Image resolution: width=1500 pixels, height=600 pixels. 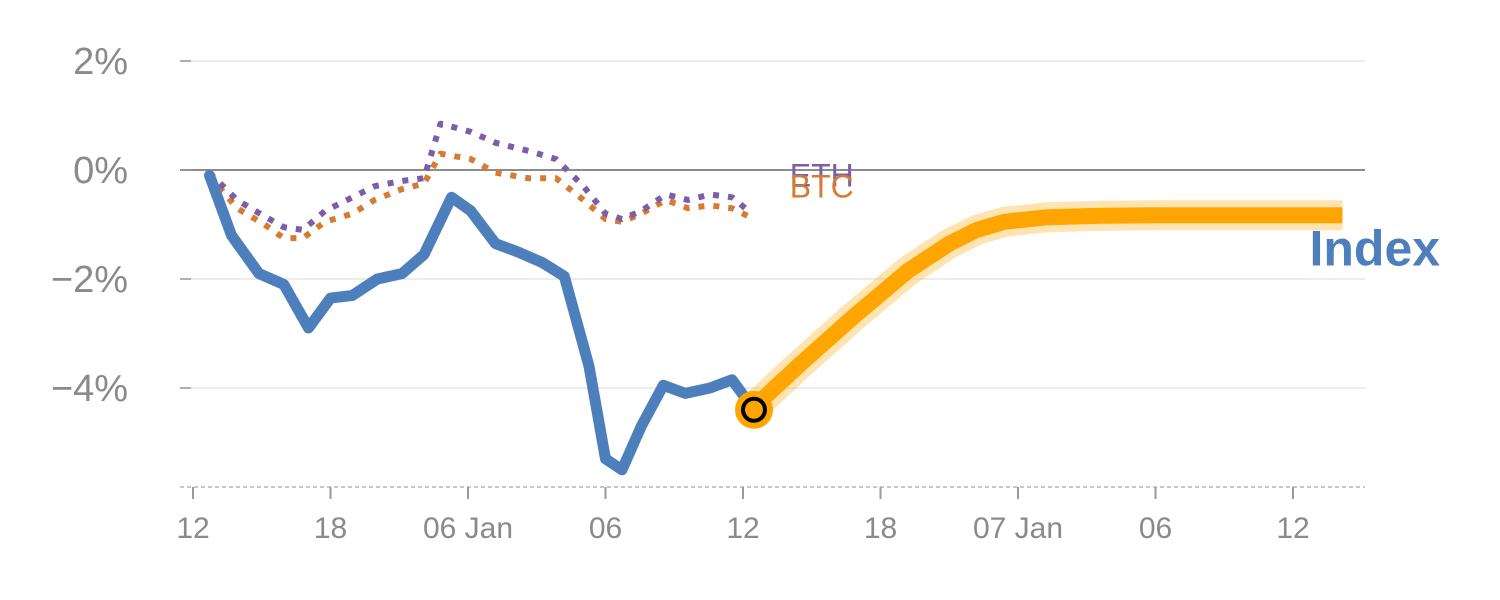 What do you see at coordinates (89, 389) in the screenshot?
I see `y-tick-label: −4%` at bounding box center [89, 389].